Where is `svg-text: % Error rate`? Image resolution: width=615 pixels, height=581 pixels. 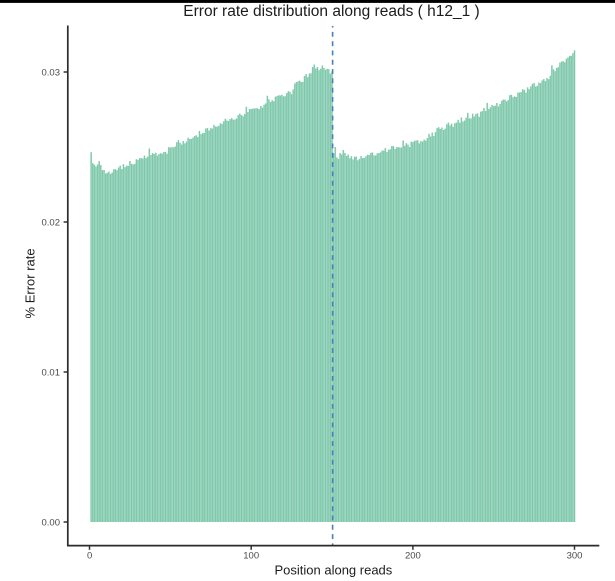
svg-text: % Error rate is located at coordinates (30, 283).